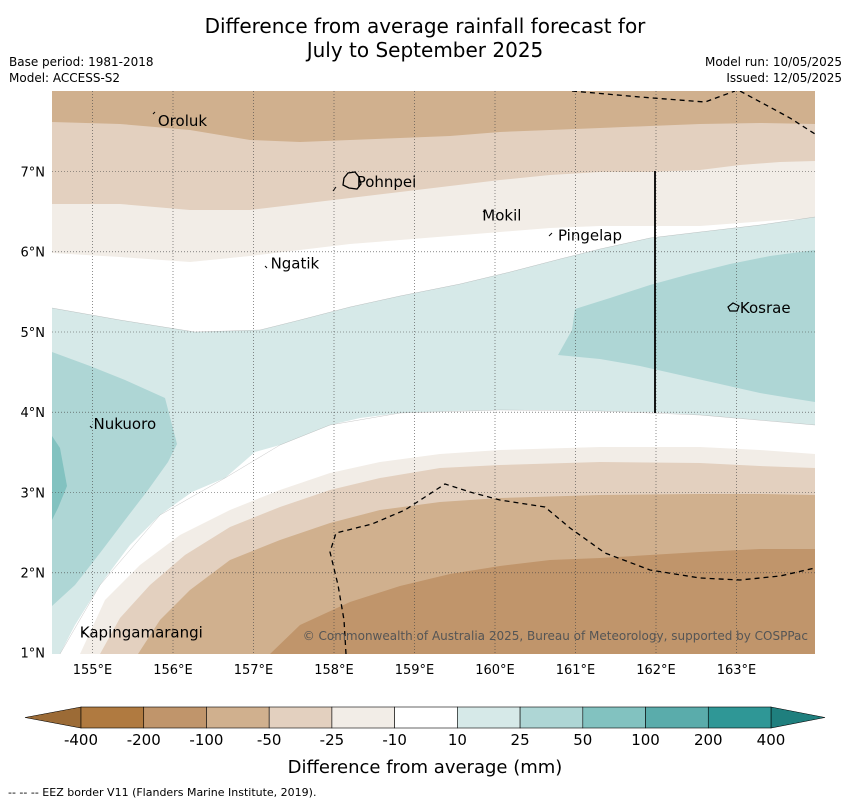 The image size is (850, 804). I want to click on colorbar-under-arrow, so click(53, 717).